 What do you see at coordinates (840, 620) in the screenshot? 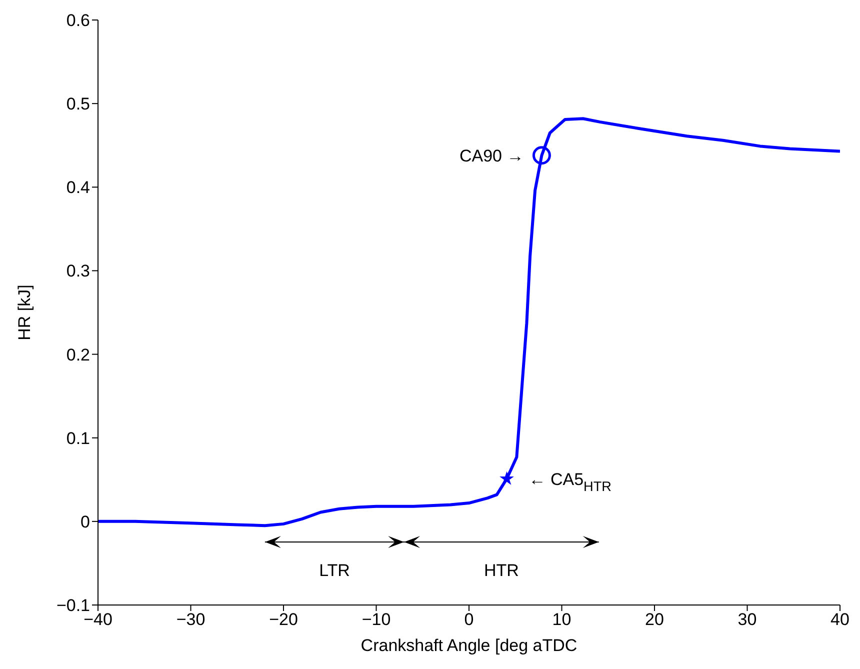
I see `x-tick-label: 40` at bounding box center [840, 620].